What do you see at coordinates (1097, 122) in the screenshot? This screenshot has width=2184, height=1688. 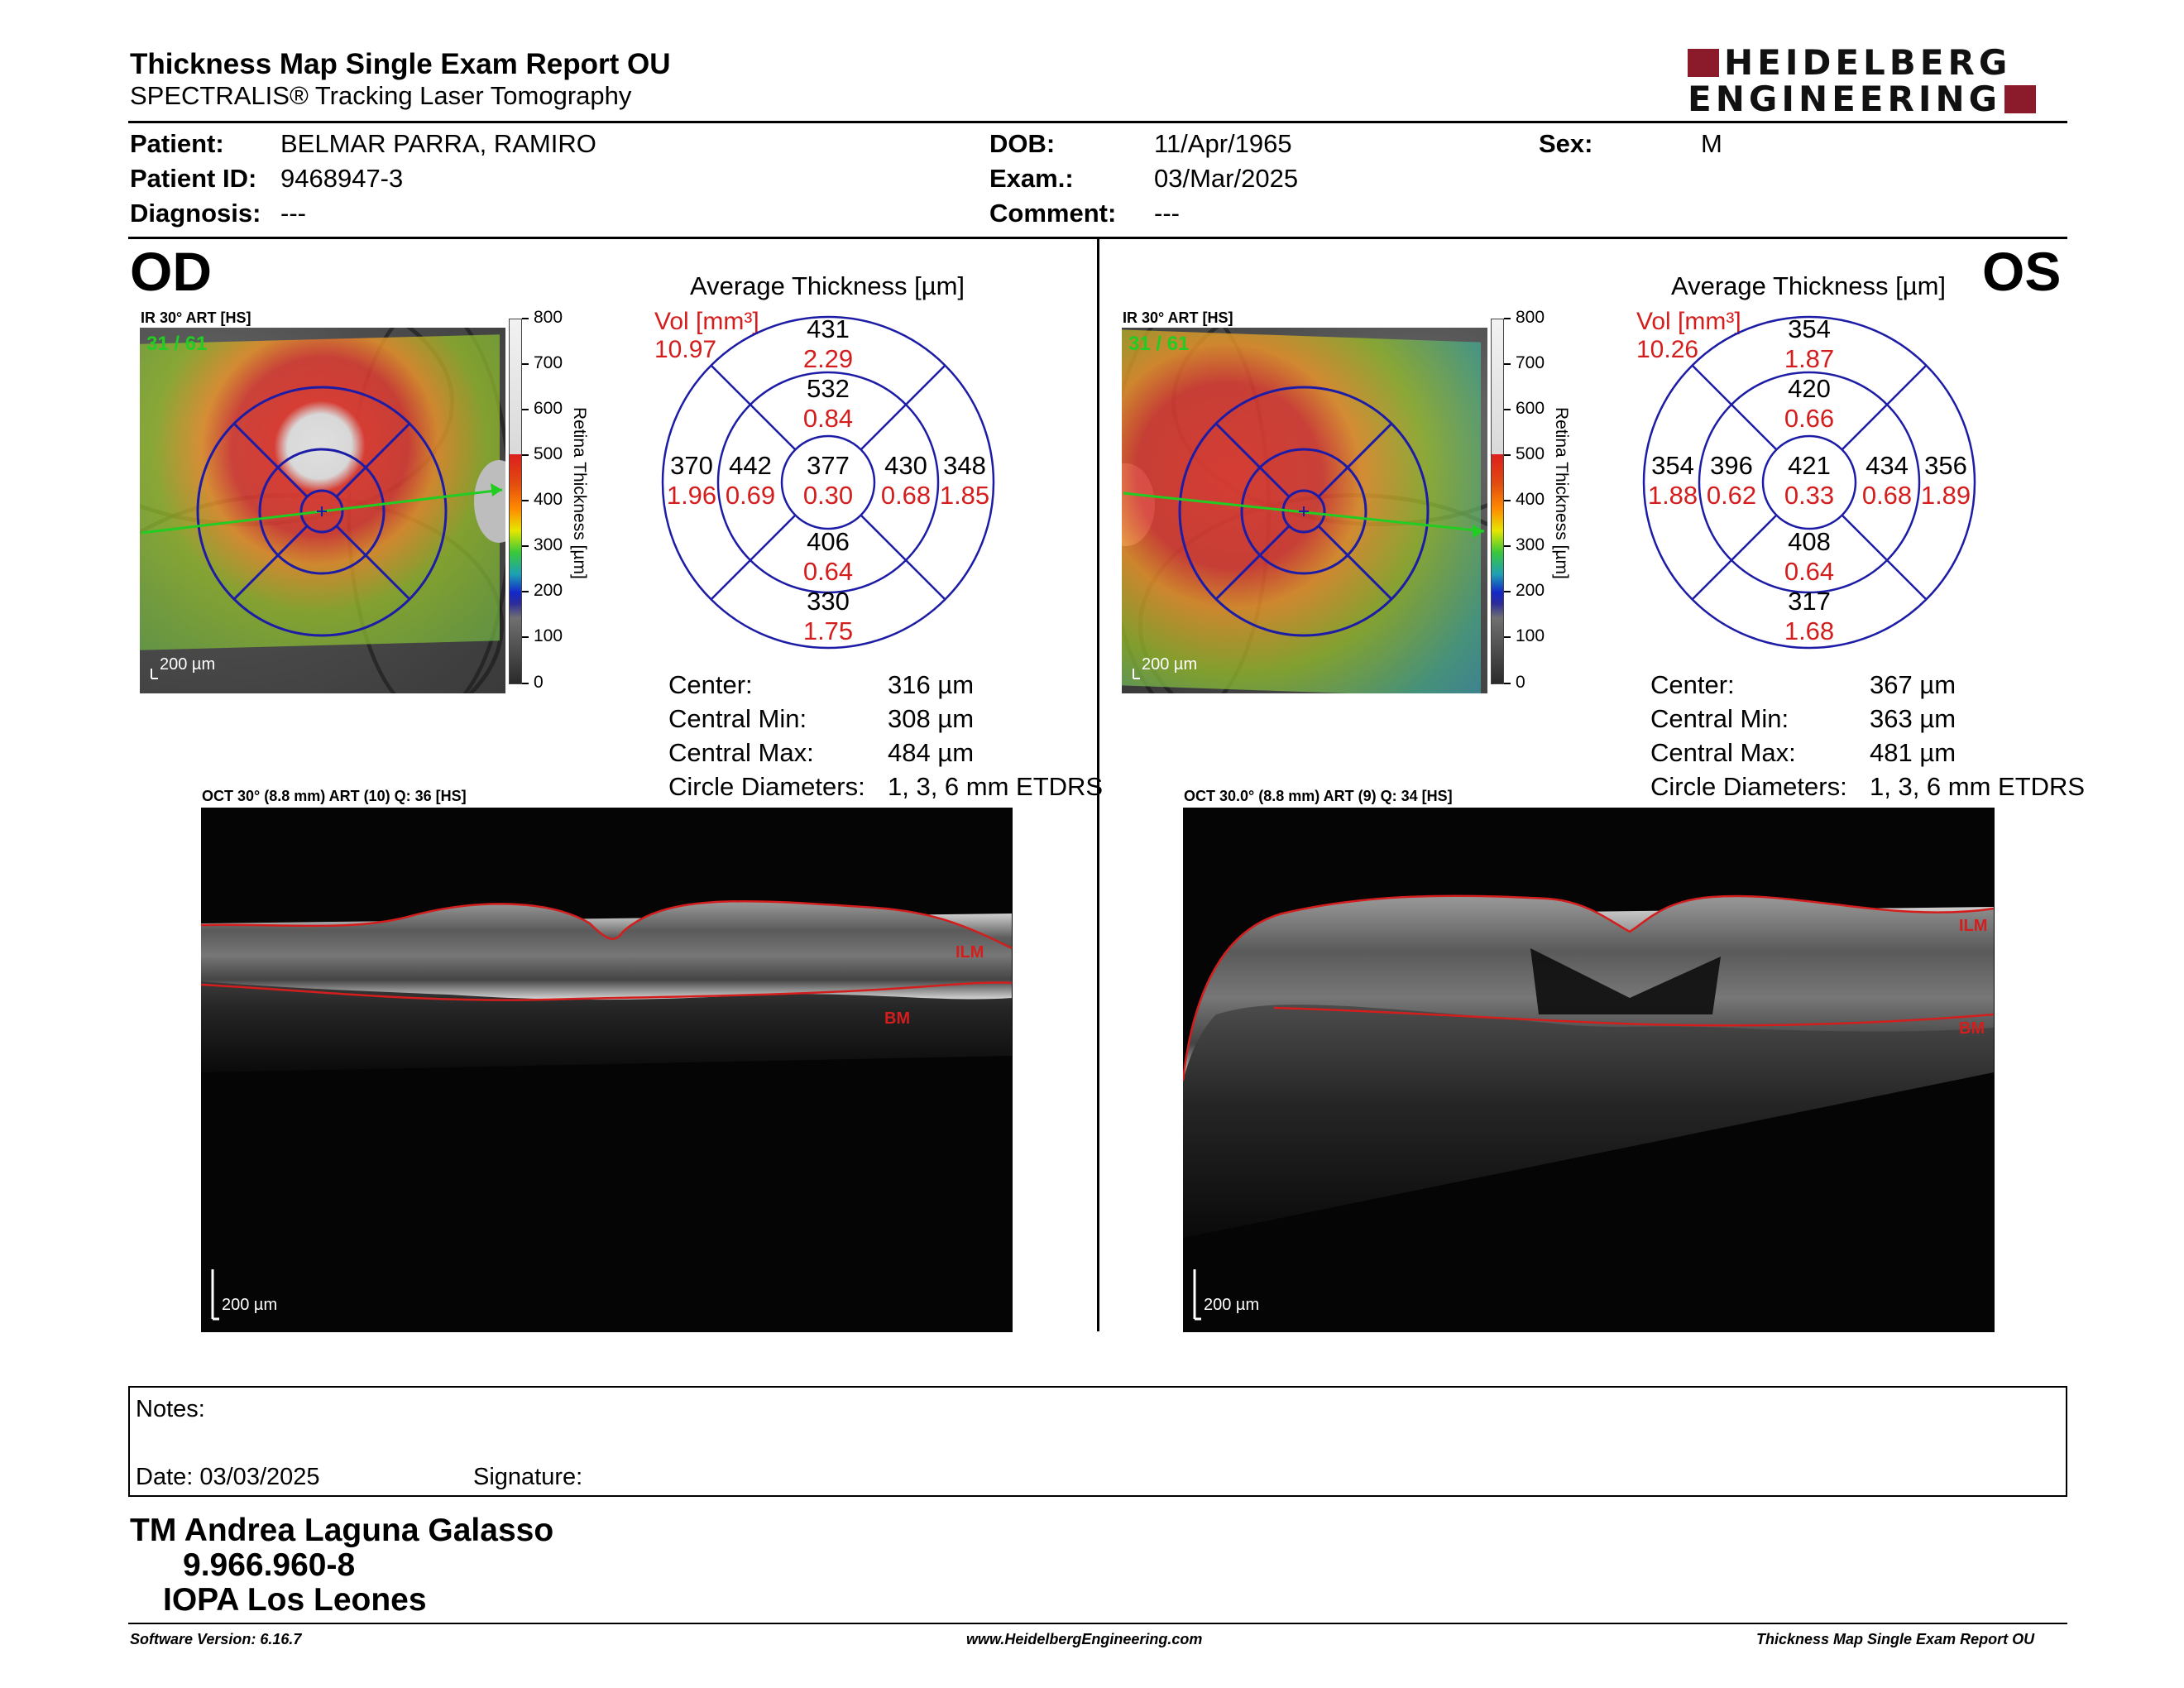 I see `header-divider` at bounding box center [1097, 122].